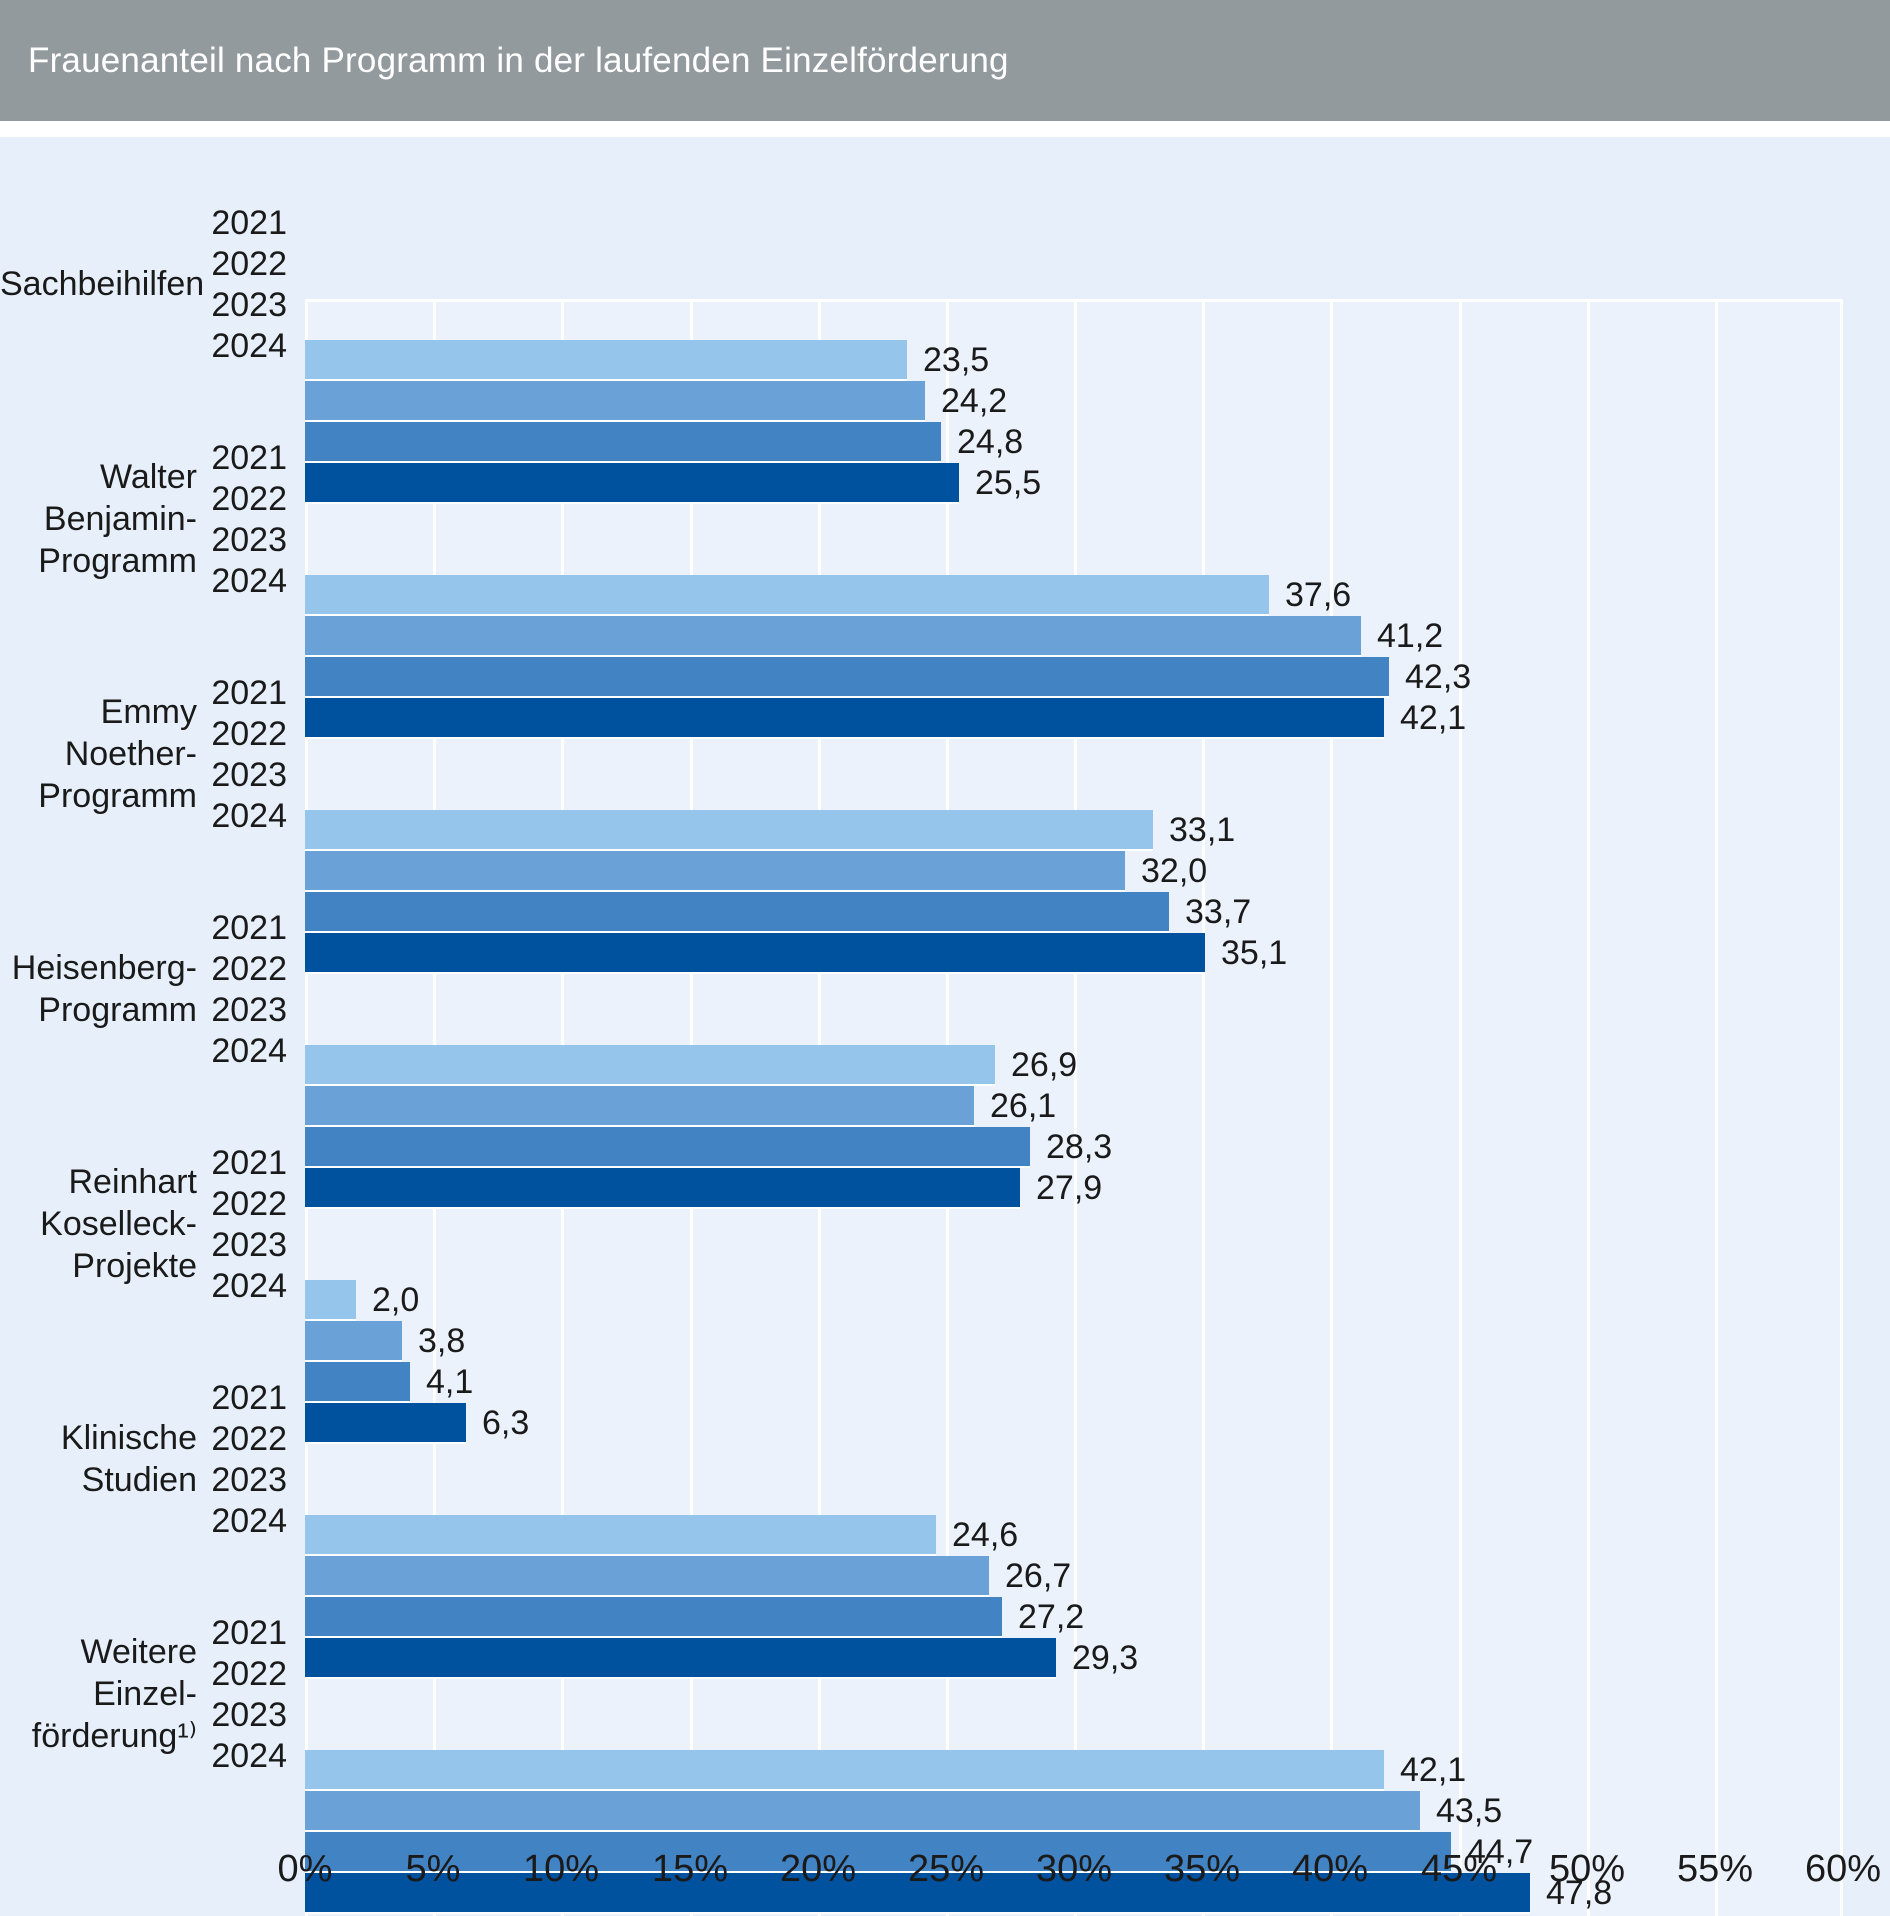  I want to click on category-label-line: Weitere, so click(138, 1652).